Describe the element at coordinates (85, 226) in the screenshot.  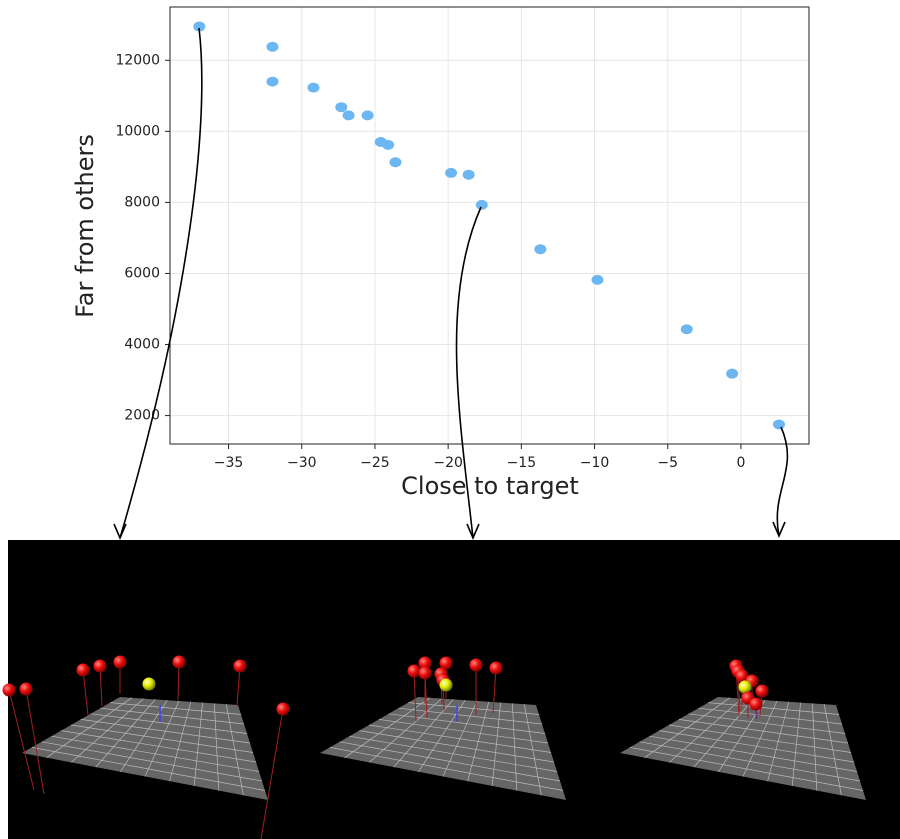
I see `y-axis-label: Far from others` at that location.